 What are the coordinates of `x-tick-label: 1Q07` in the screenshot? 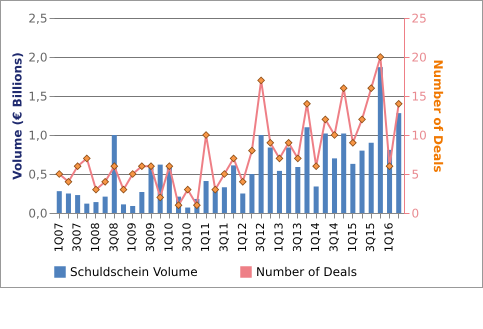 It's located at (59, 237).